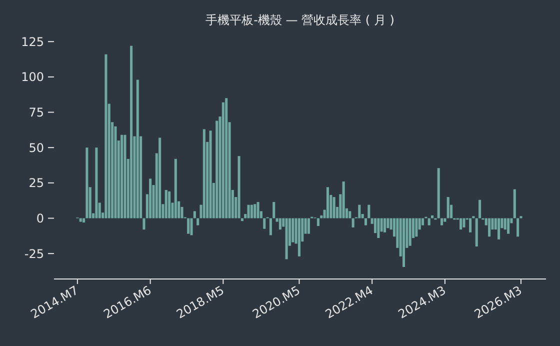  What do you see at coordinates (32, 77) in the screenshot?
I see `y-tick-label: 100` at bounding box center [32, 77].